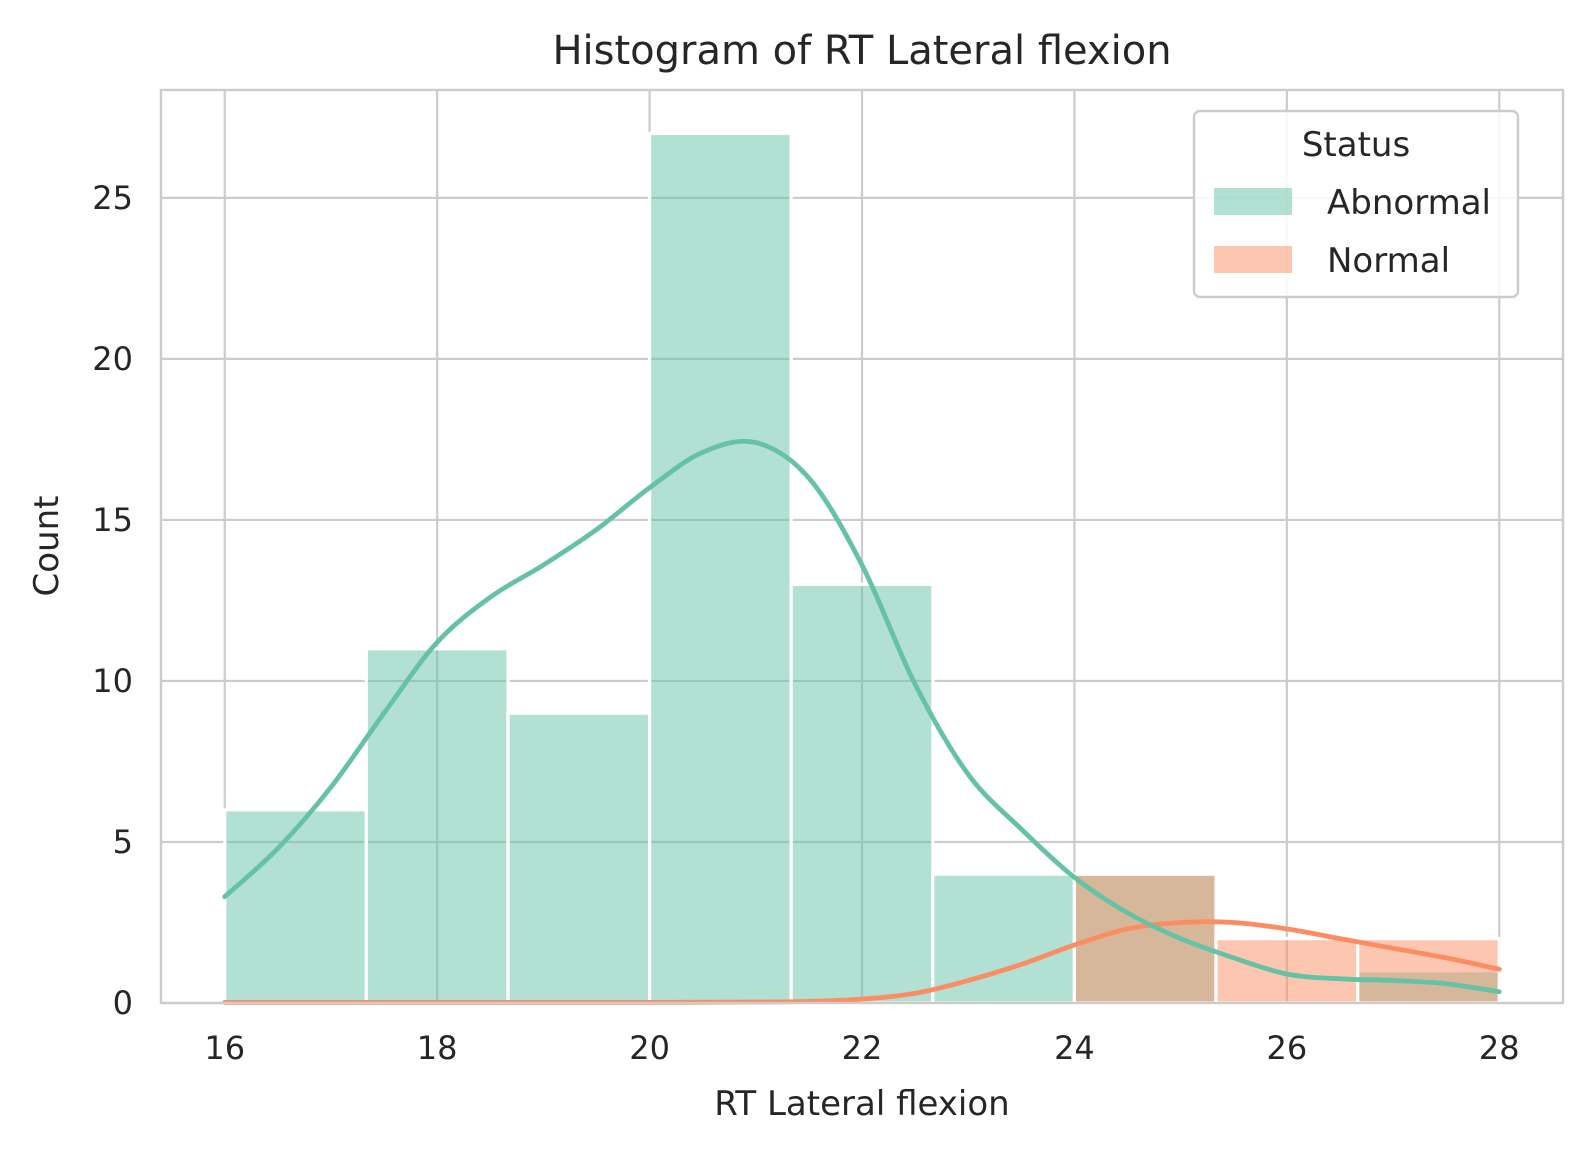  What do you see at coordinates (861, 51) in the screenshot?
I see `chart-title: Histogram of RT Lateral flexion` at bounding box center [861, 51].